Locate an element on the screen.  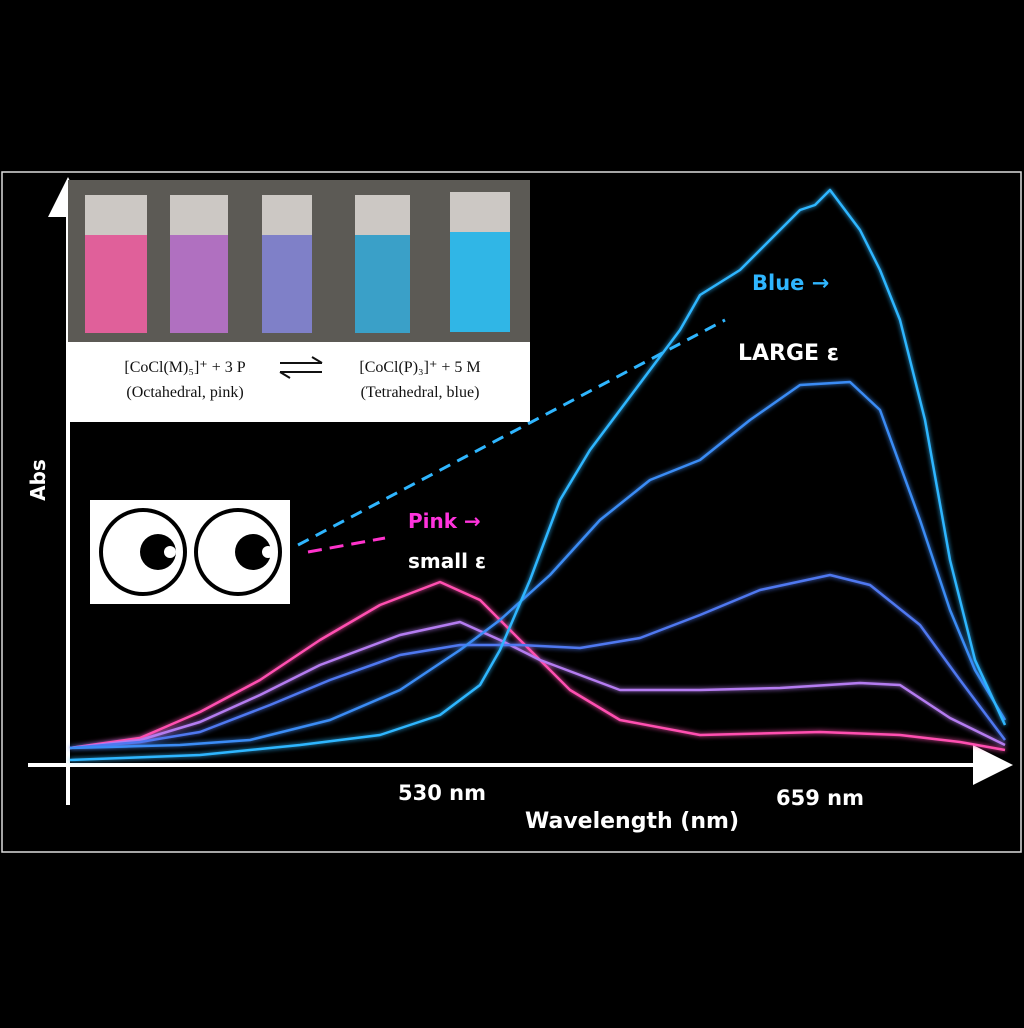
blue-sight-line is located at coordinates (511, 432).